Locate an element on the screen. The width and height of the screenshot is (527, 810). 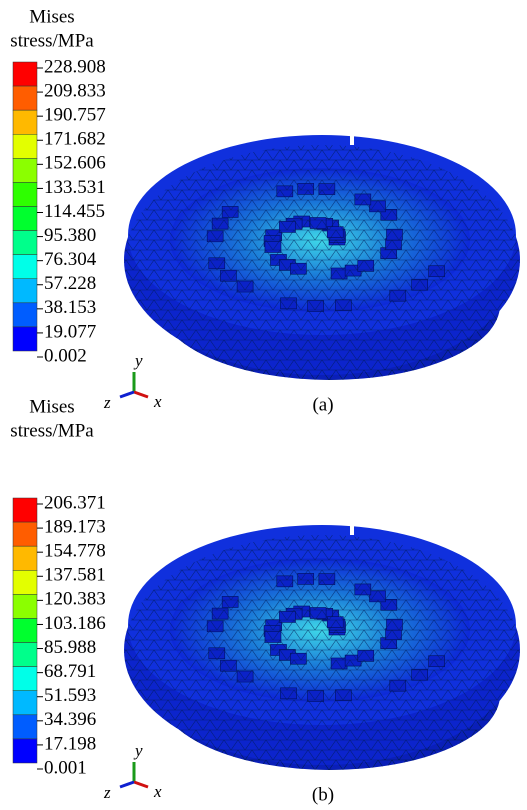
legend-label: 120.383 is located at coordinates (75, 599).